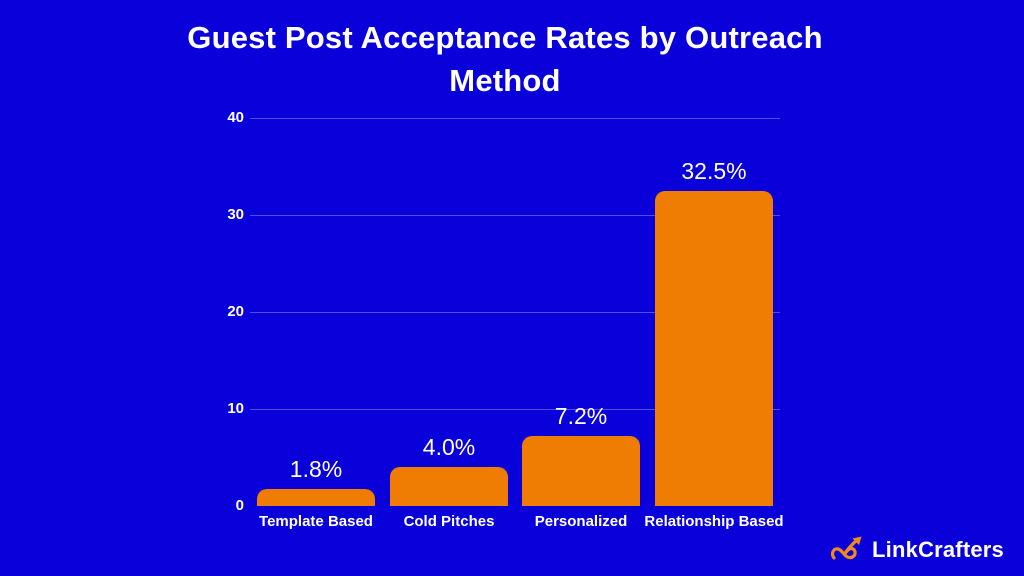 This screenshot has width=1024, height=576. I want to click on brand-logo-text: LinkCrafters, so click(938, 549).